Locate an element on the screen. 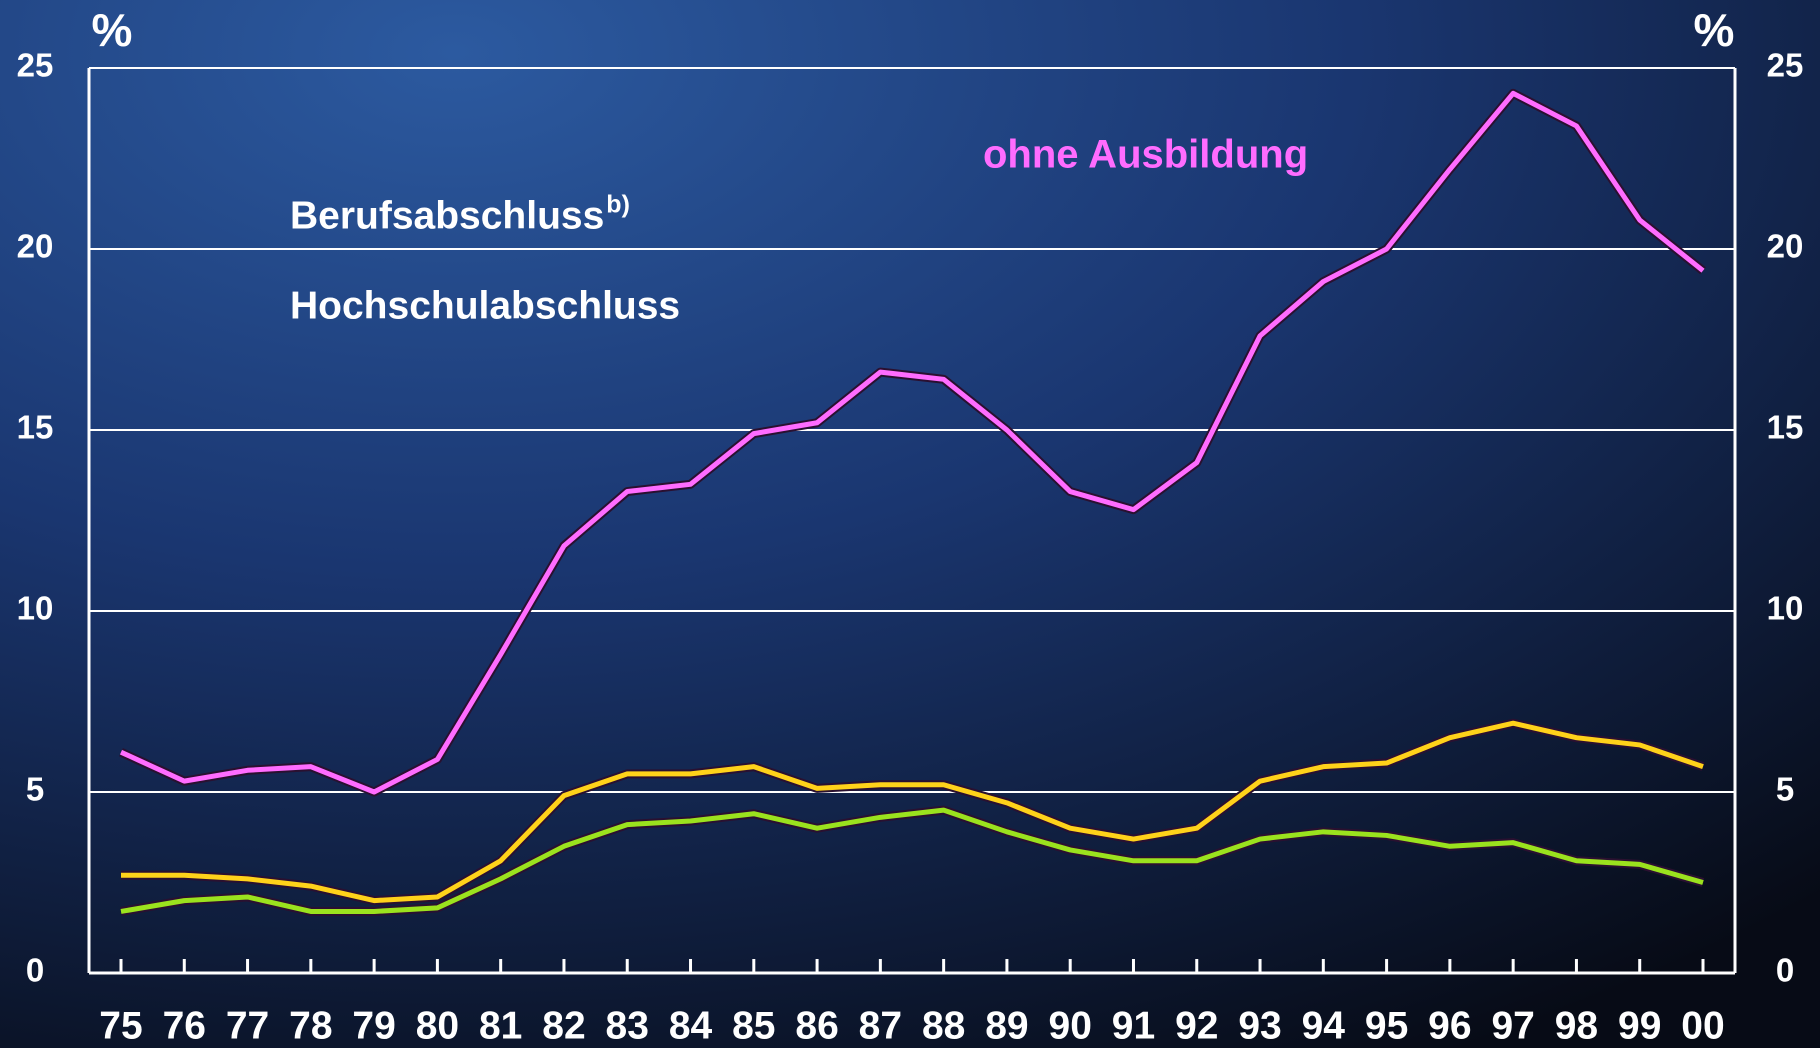  y2-tick-label: 10 is located at coordinates (1785, 608).